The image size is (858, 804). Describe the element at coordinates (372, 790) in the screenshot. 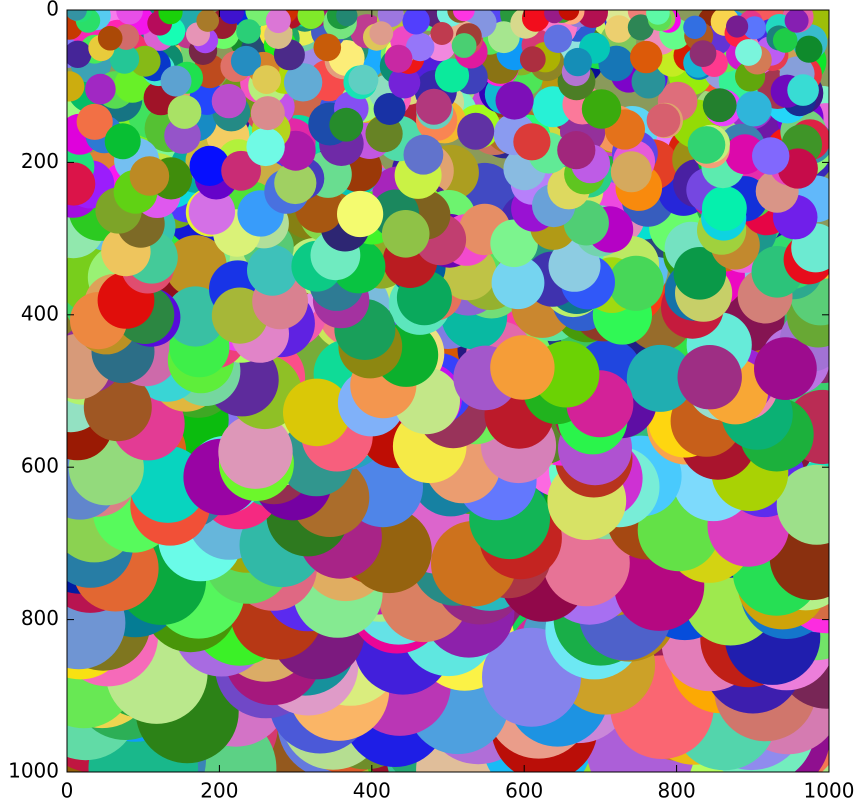

I see `x-tick-label: 400` at that location.